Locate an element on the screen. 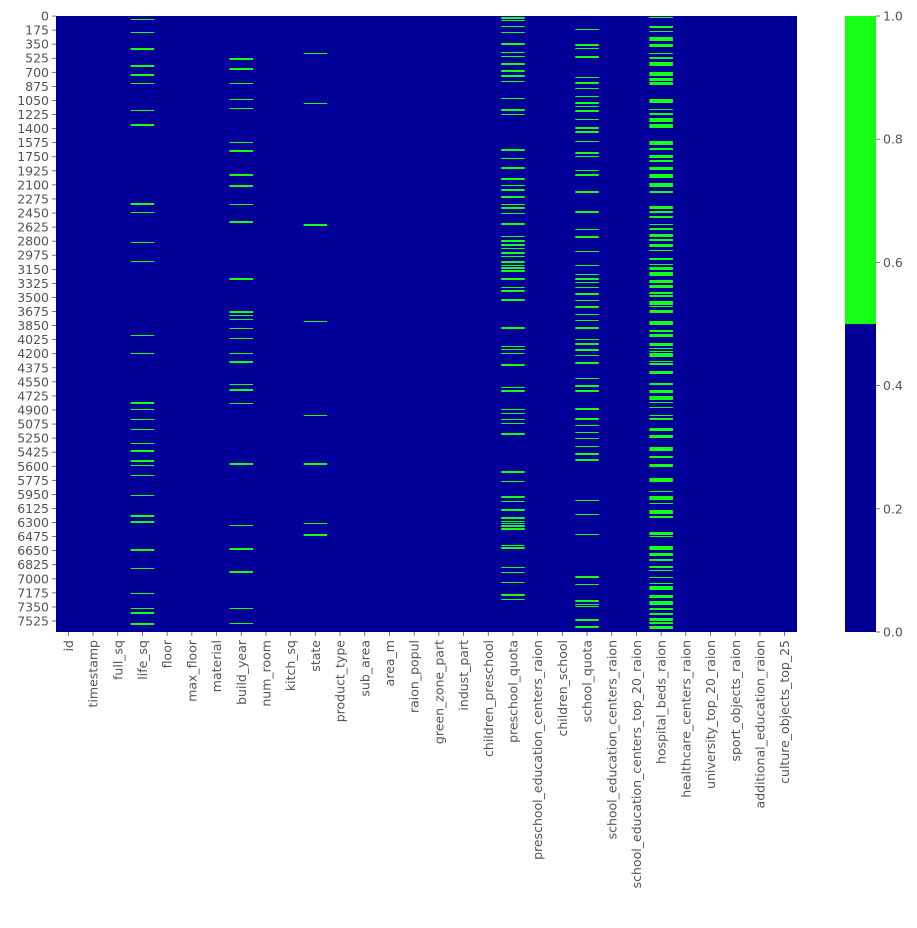  y-tick-label: 7525 is located at coordinates (33, 621).